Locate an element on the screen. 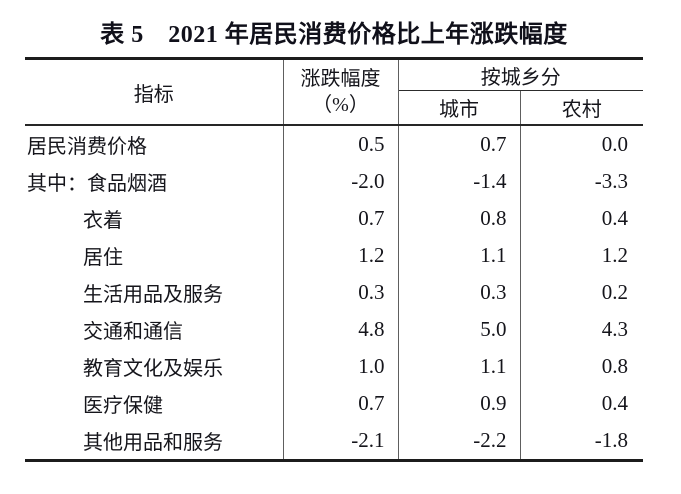  indicator-cell: 其他用品和服务 is located at coordinates (154, 441).